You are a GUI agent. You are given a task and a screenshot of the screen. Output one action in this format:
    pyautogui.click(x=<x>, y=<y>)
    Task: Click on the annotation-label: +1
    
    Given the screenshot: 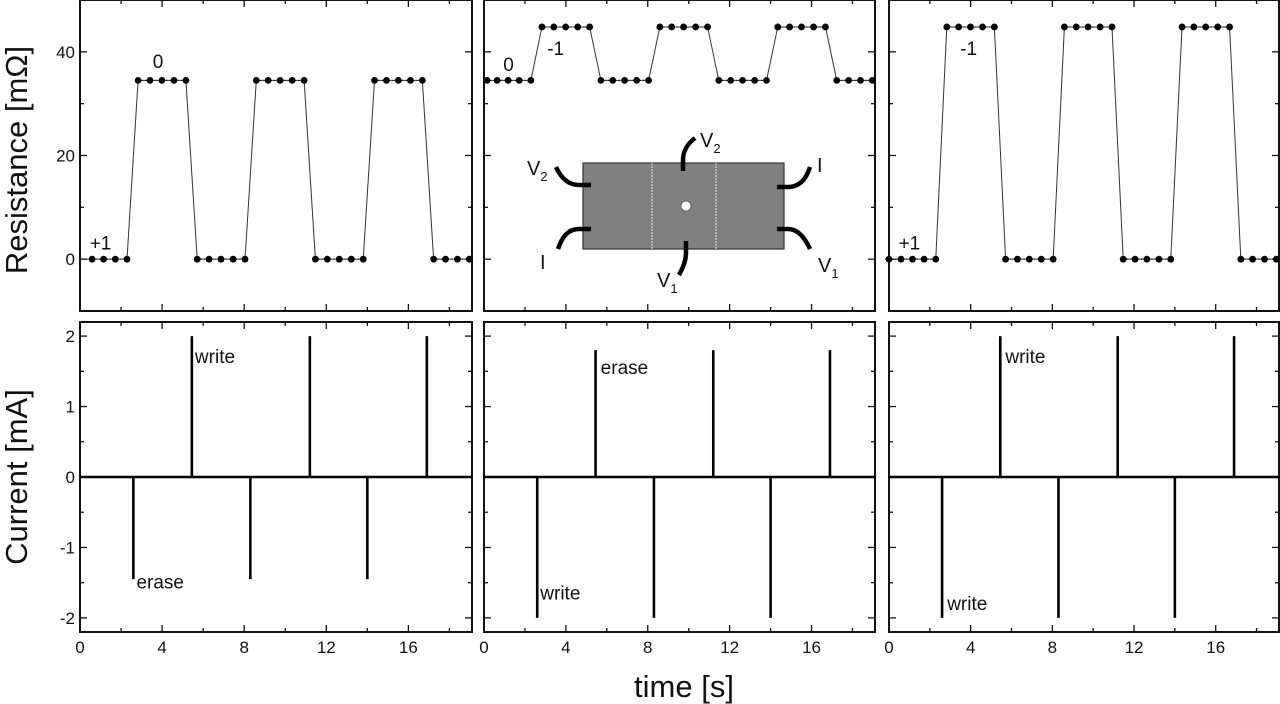 What is the action you would take?
    pyautogui.click(x=101, y=244)
    